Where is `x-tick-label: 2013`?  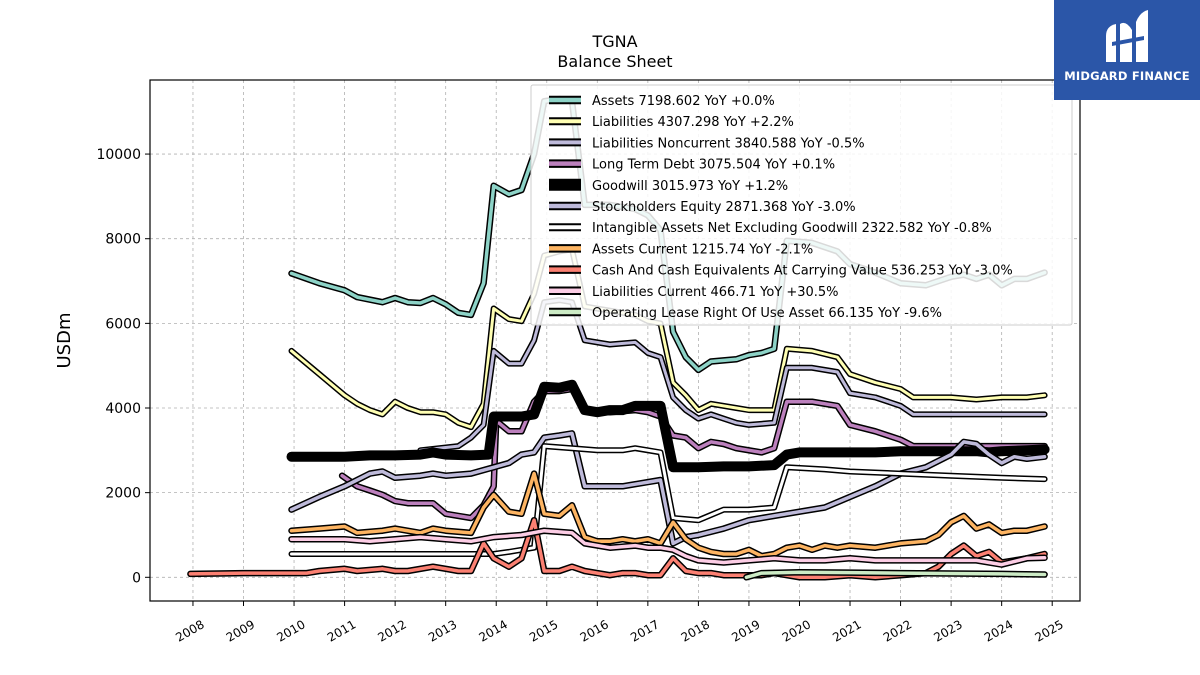
x-tick-label: 2013 is located at coordinates (442, 630).